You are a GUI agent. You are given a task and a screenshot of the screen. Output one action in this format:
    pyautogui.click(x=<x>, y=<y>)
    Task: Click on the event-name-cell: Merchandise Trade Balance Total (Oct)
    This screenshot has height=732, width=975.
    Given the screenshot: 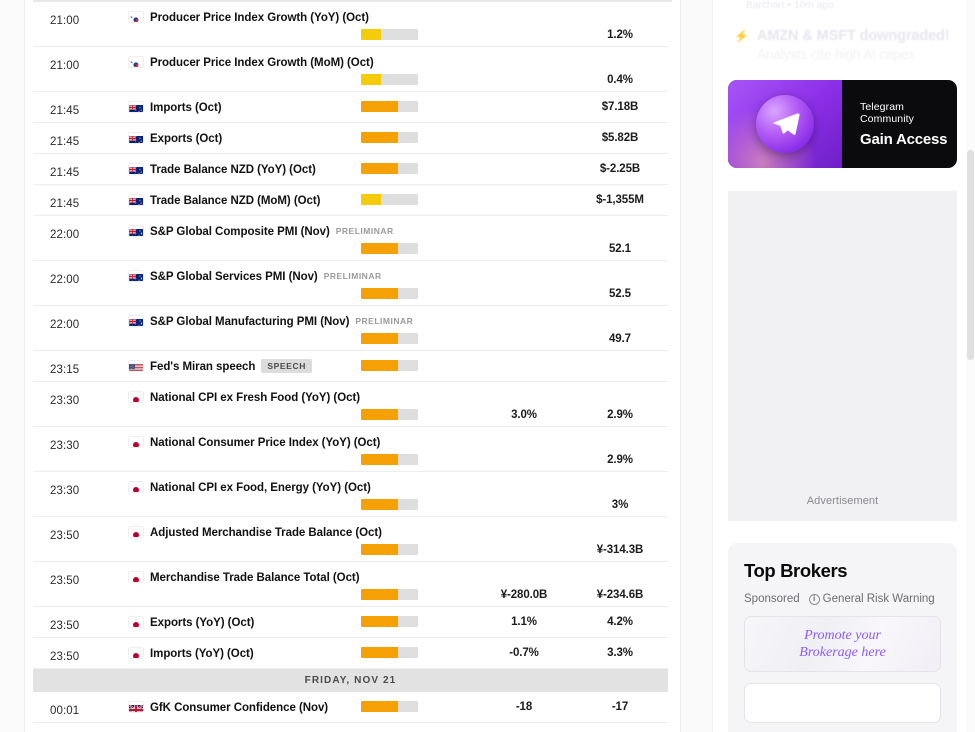 What is the action you would take?
    pyautogui.click(x=245, y=584)
    